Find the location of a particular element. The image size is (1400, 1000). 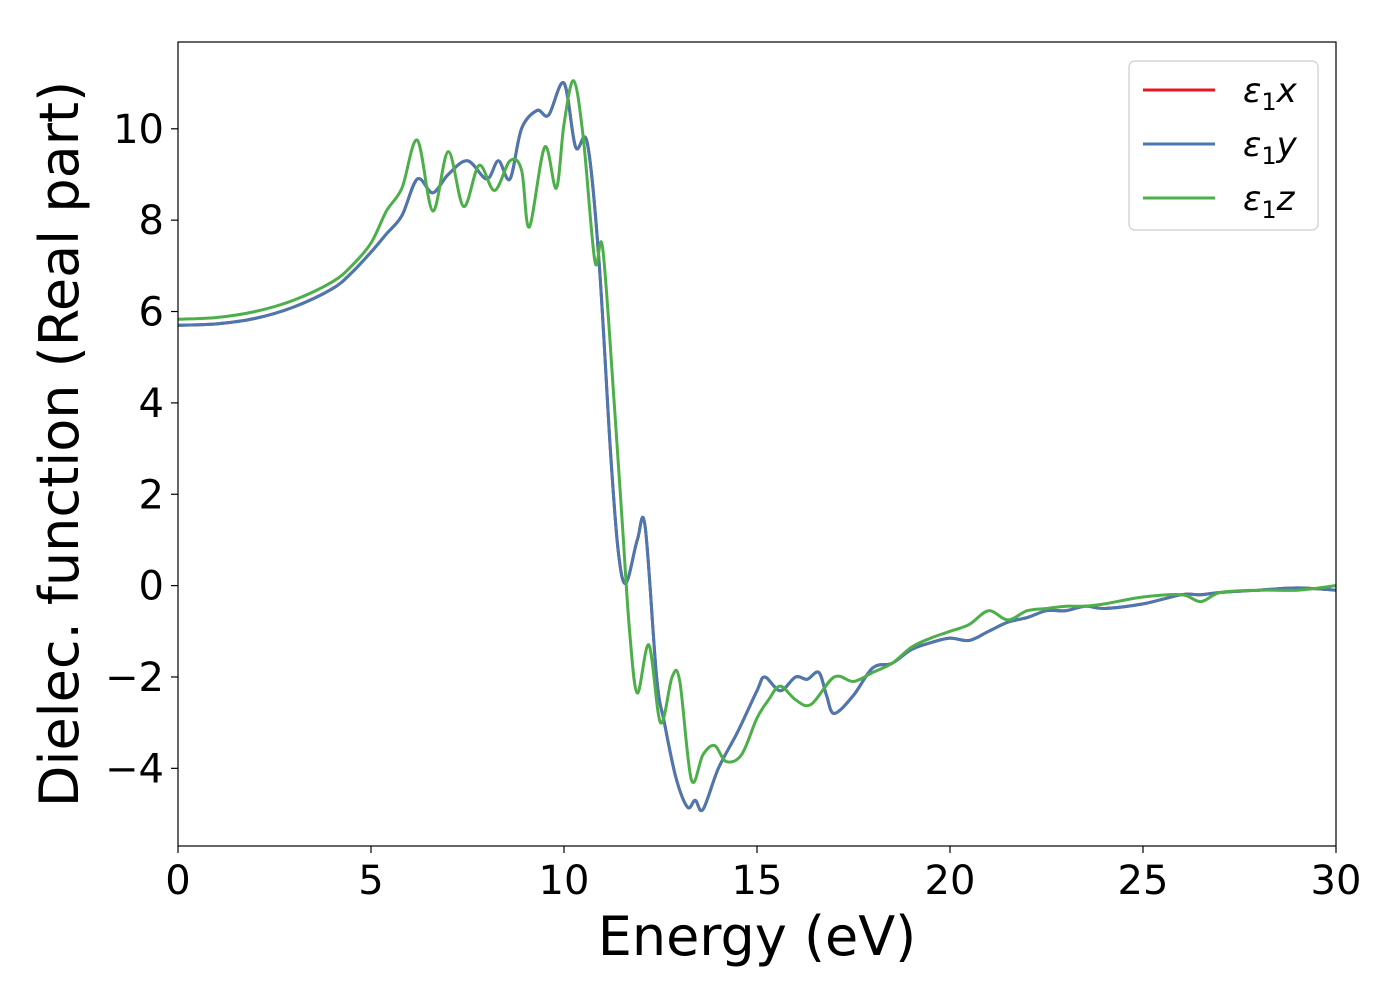

y-tick-label: 2 is located at coordinates (151, 495).